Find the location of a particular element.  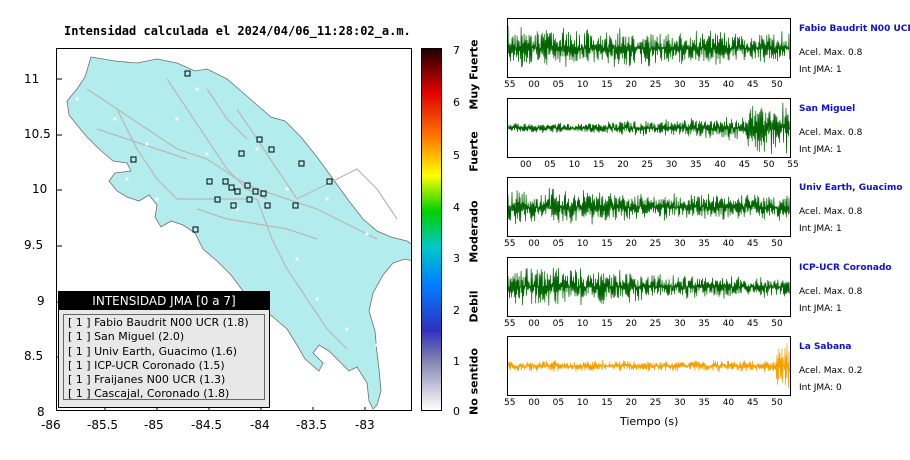

colorbar-label-moderado: Moderado is located at coordinates (474, 231).